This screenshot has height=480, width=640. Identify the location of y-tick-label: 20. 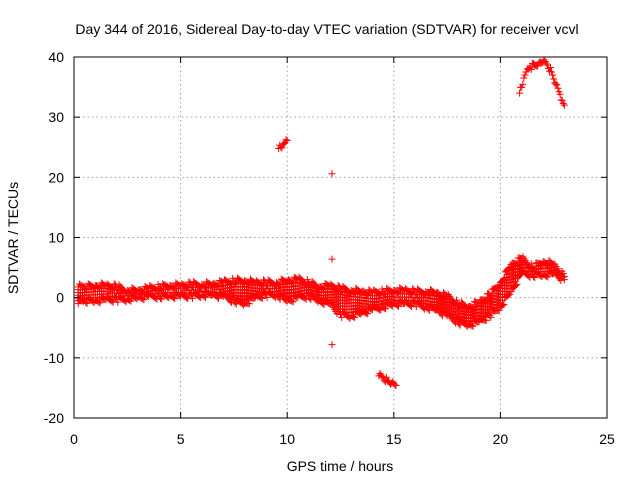
(56, 177).